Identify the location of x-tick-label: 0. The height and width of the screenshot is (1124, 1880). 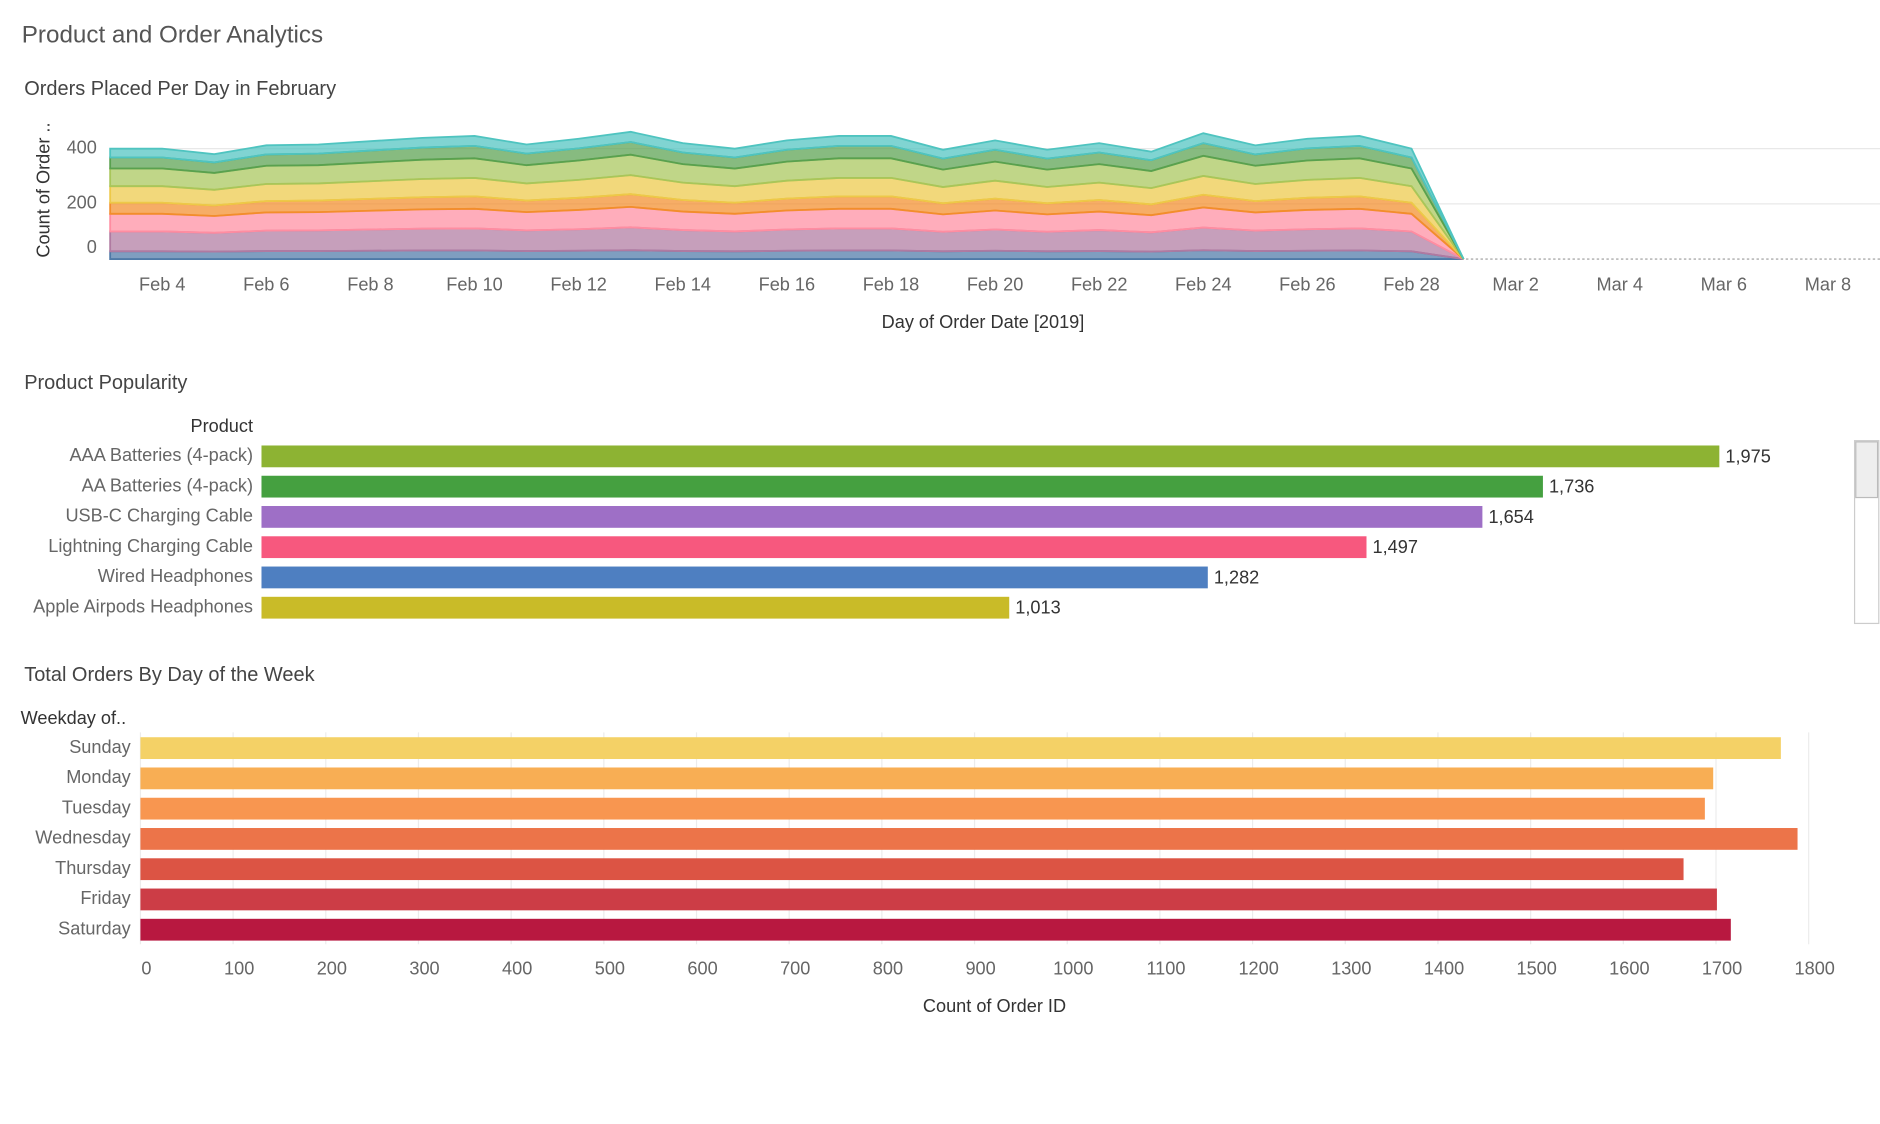
(146, 968).